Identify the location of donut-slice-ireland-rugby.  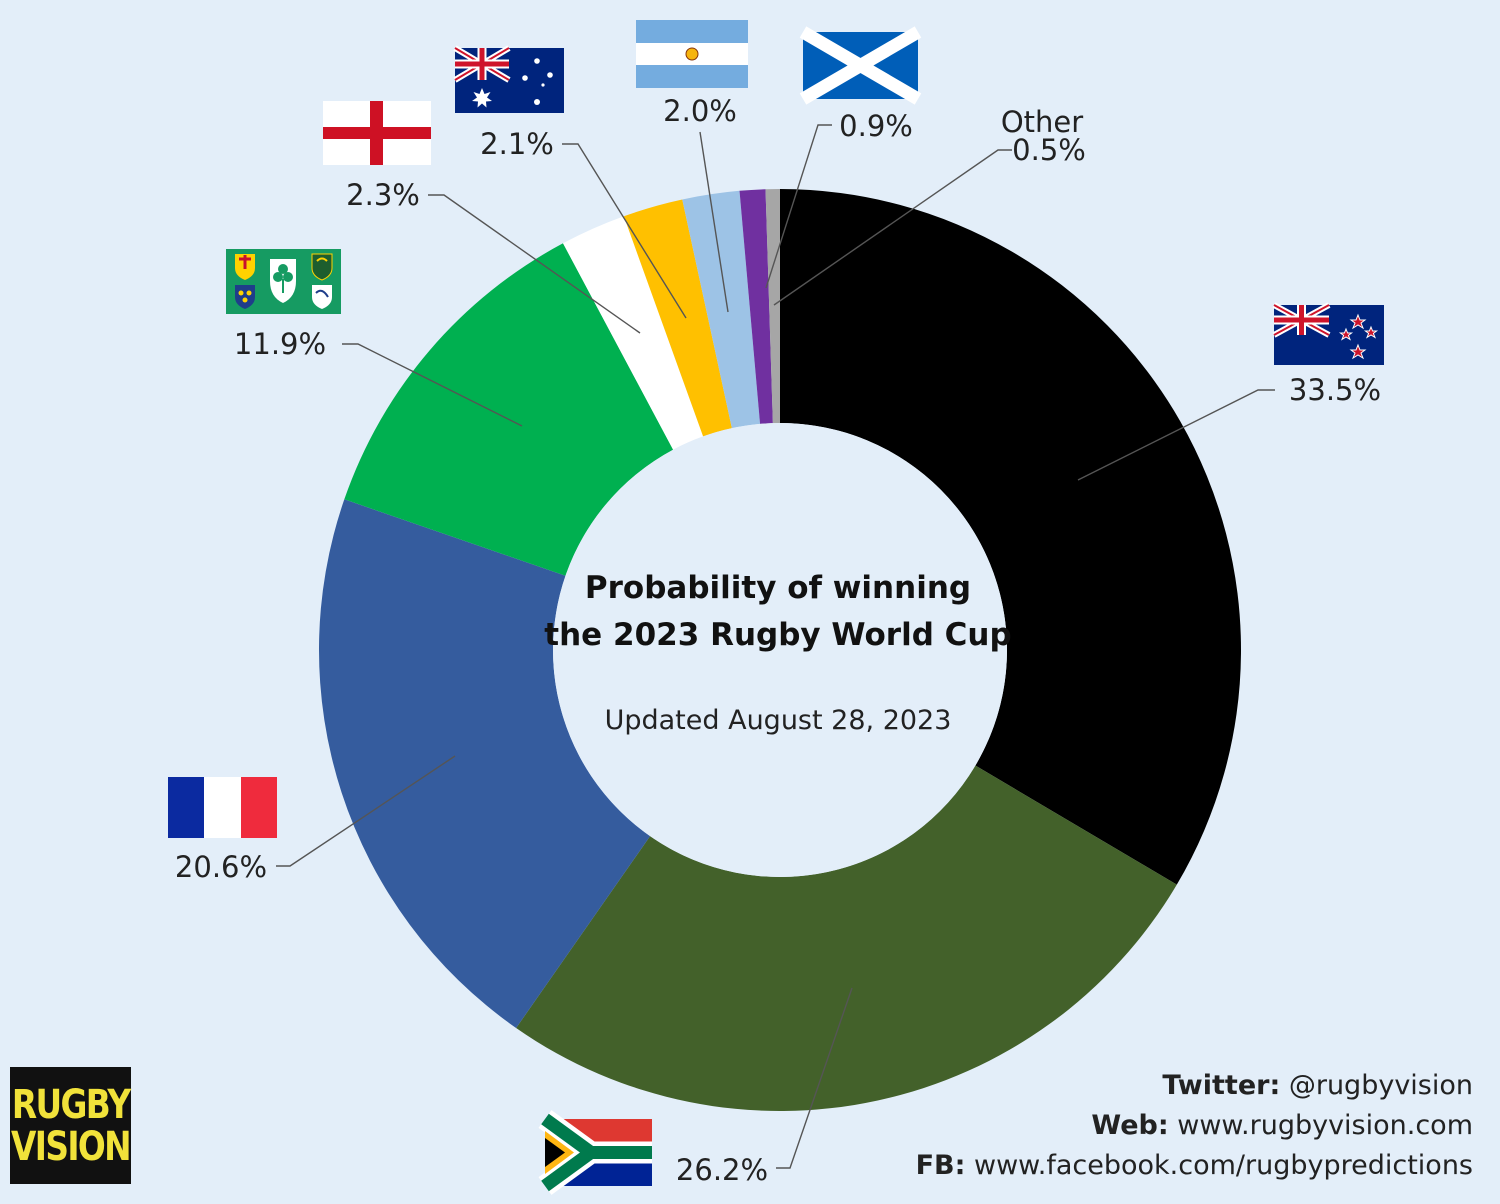
(509, 409).